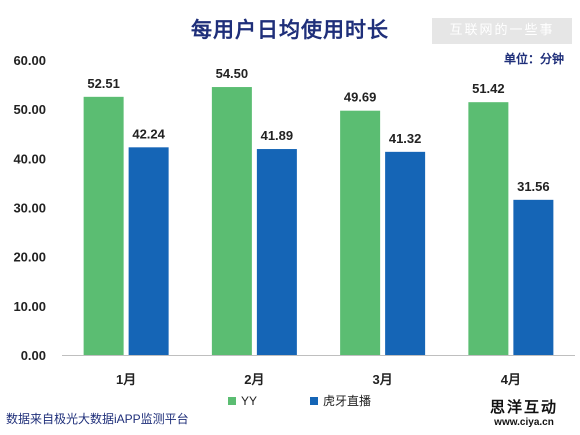 The width and height of the screenshot is (580, 435). What do you see at coordinates (29, 306) in the screenshot?
I see `y-tick-label: 10.00` at bounding box center [29, 306].